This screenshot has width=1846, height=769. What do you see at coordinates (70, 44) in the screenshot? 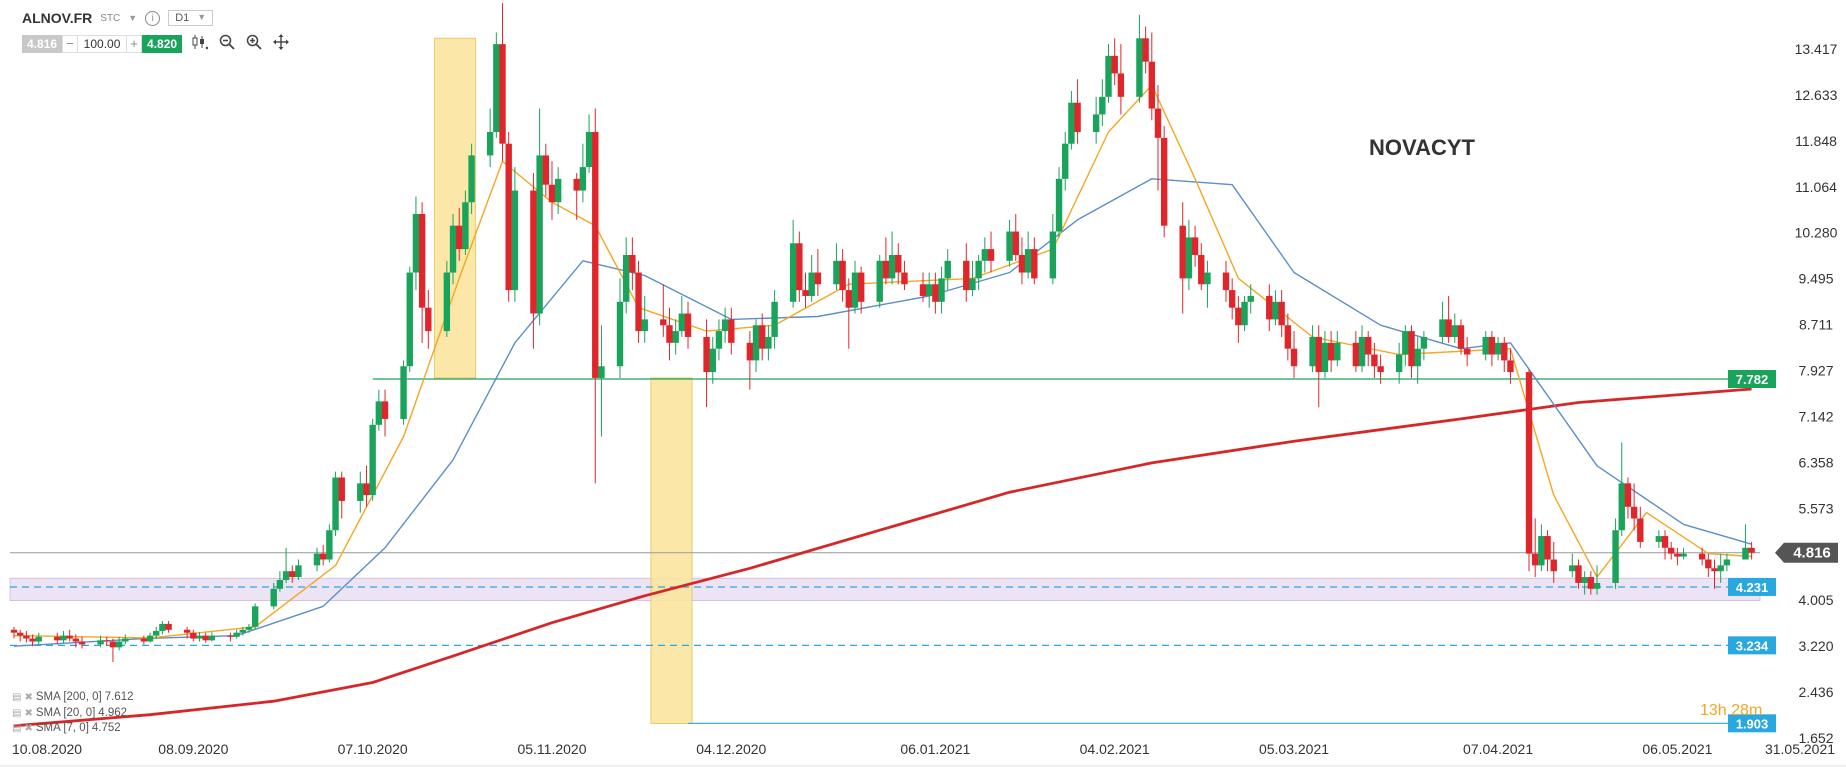
I see `decrease-quantity-button: −` at bounding box center [70, 44].